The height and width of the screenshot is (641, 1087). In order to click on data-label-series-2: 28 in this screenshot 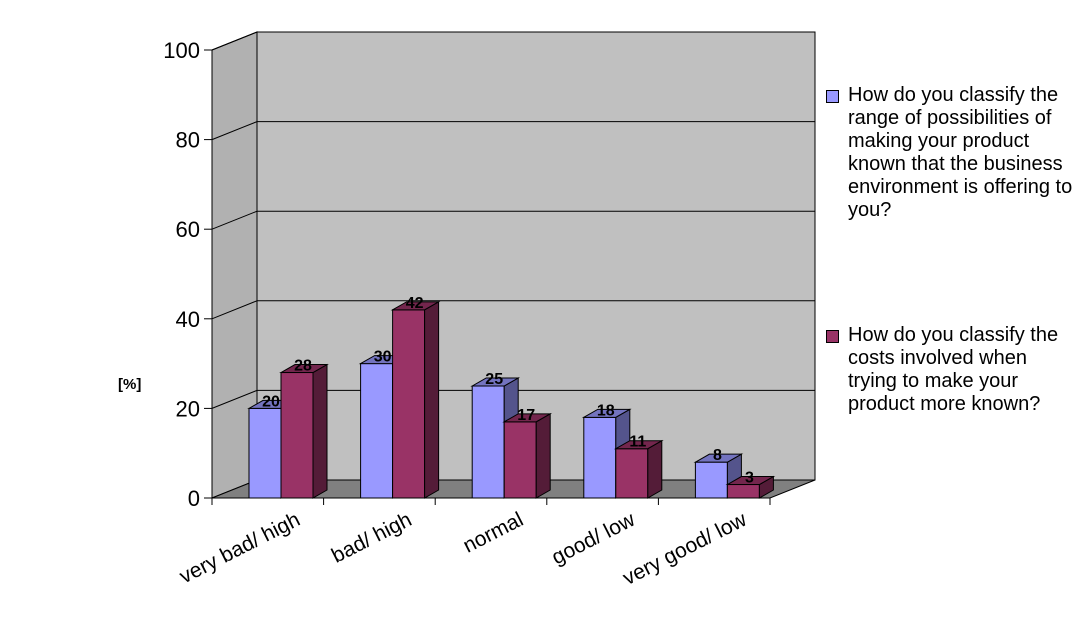, I will do `click(303, 366)`.